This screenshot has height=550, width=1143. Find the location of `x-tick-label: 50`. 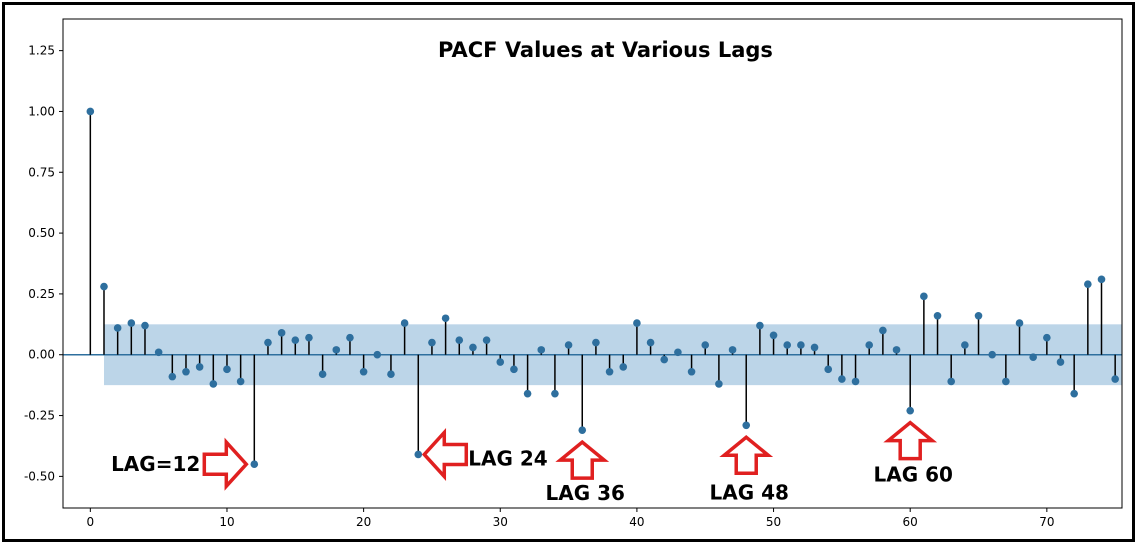

x-tick-label: 50 is located at coordinates (773, 522).